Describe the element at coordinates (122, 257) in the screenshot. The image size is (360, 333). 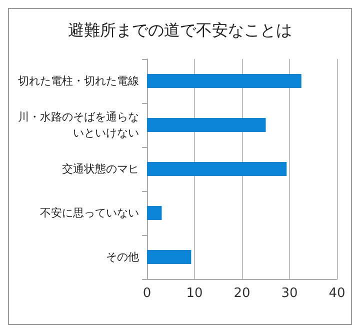
I see `y-tick-label: その他` at that location.